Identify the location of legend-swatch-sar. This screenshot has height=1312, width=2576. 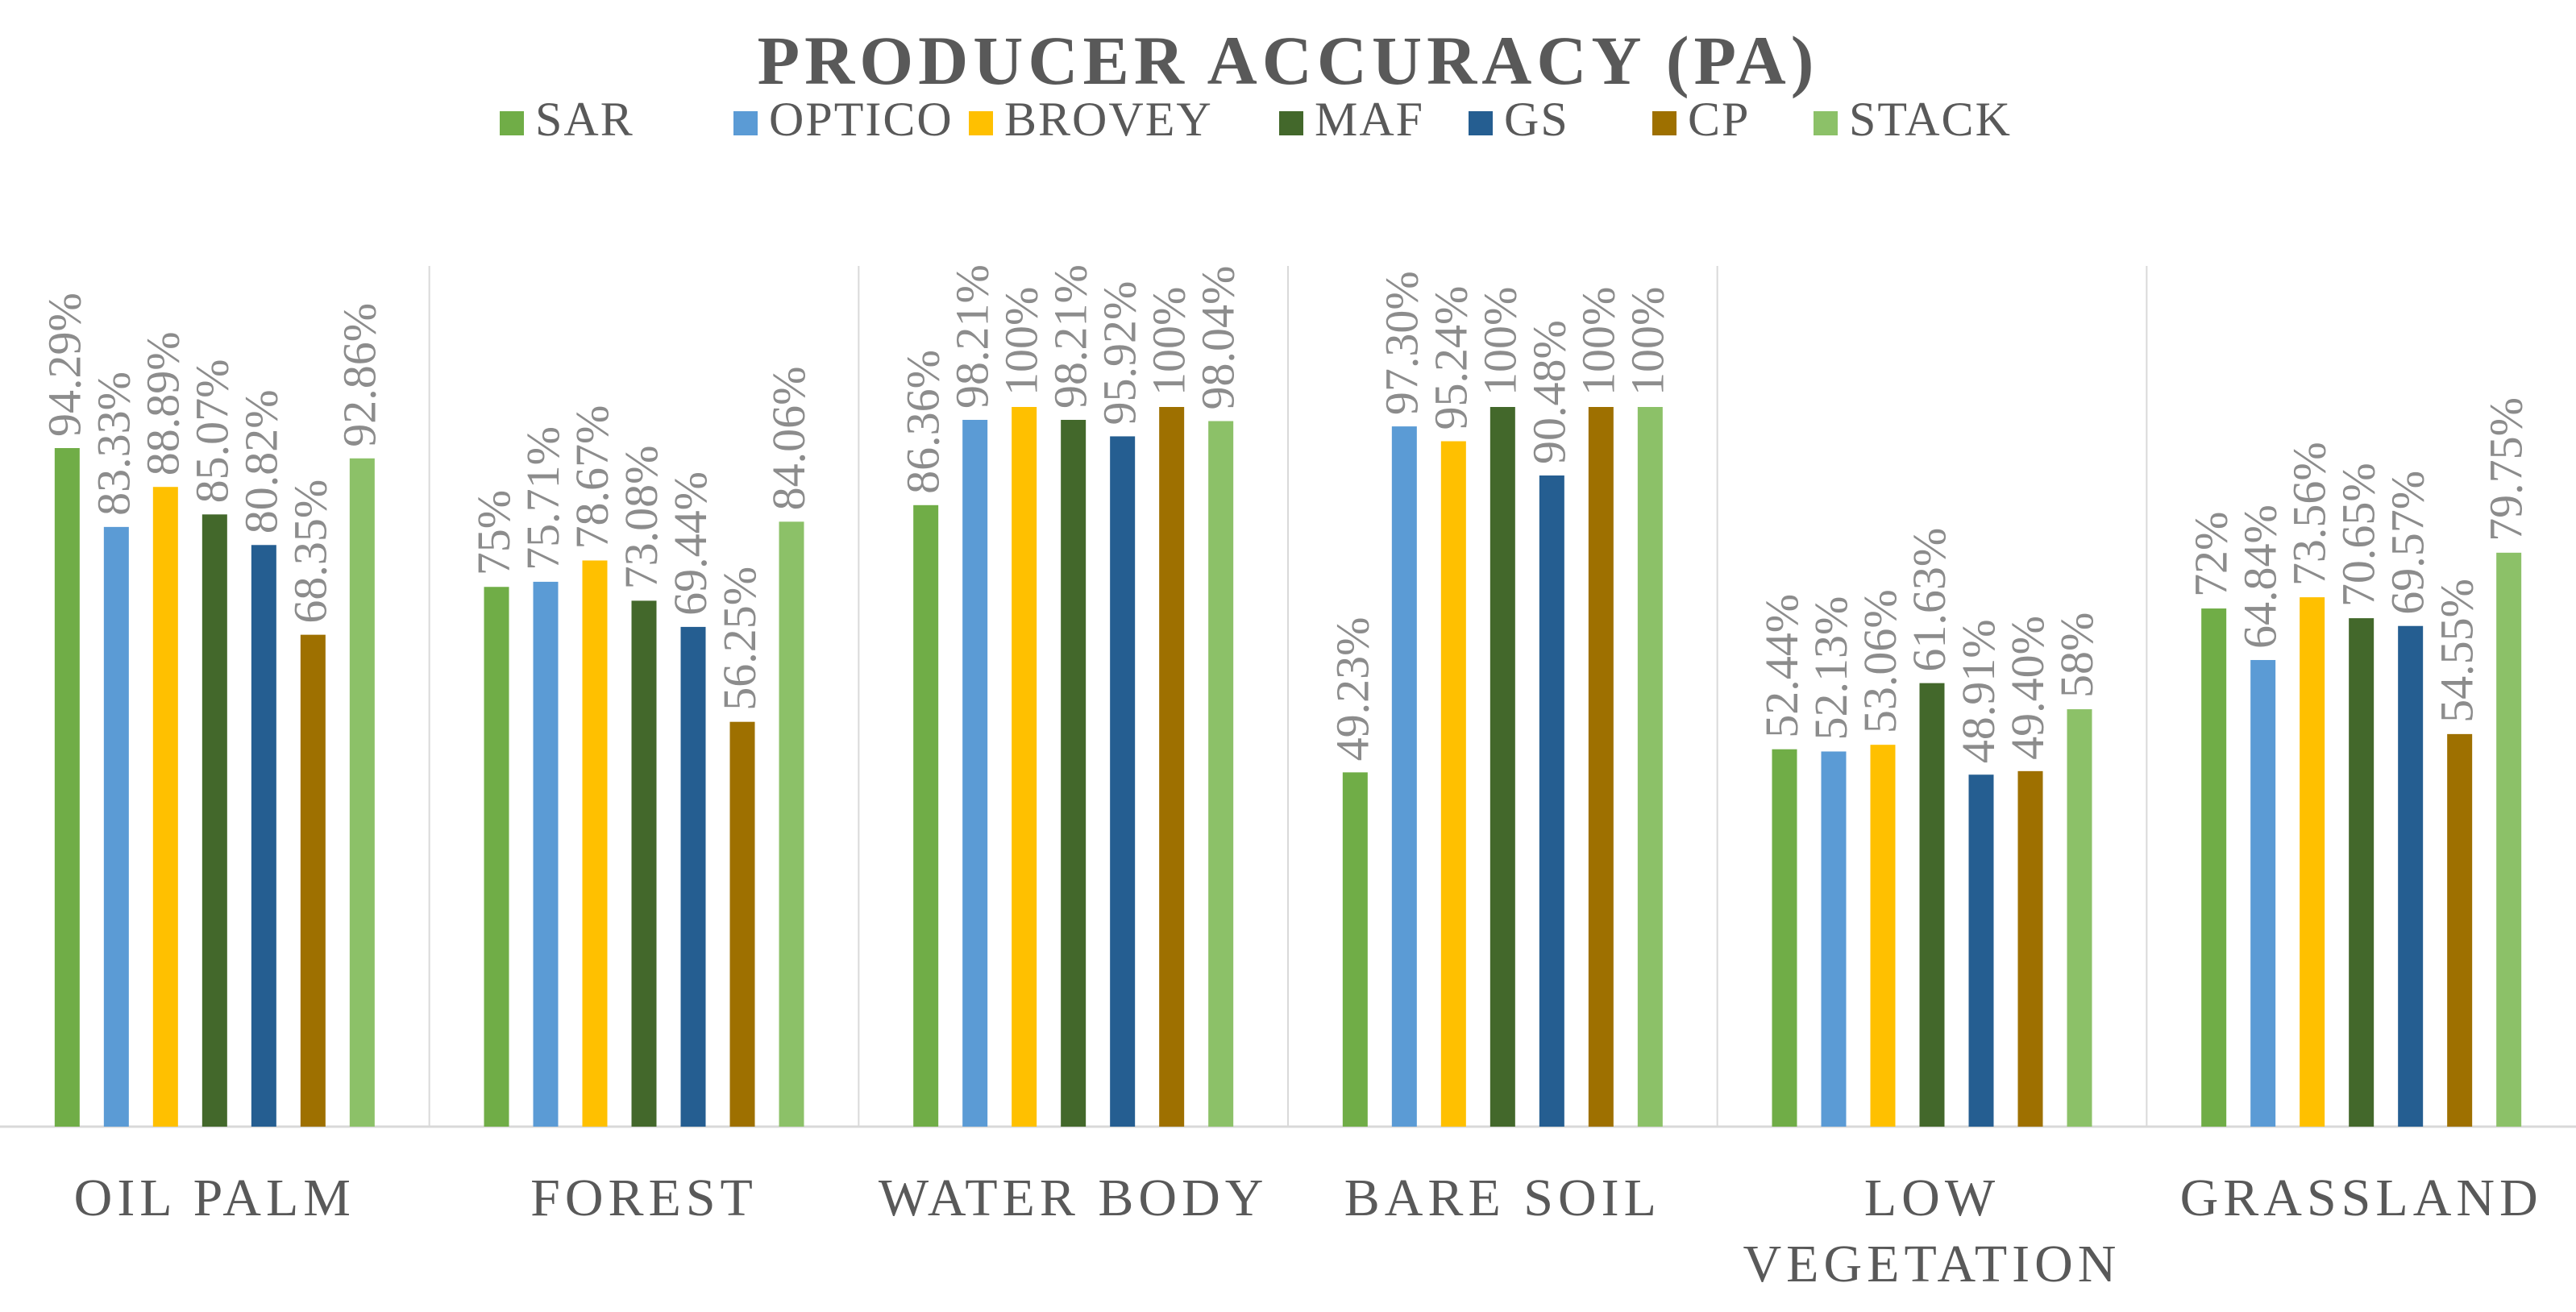
(512, 123).